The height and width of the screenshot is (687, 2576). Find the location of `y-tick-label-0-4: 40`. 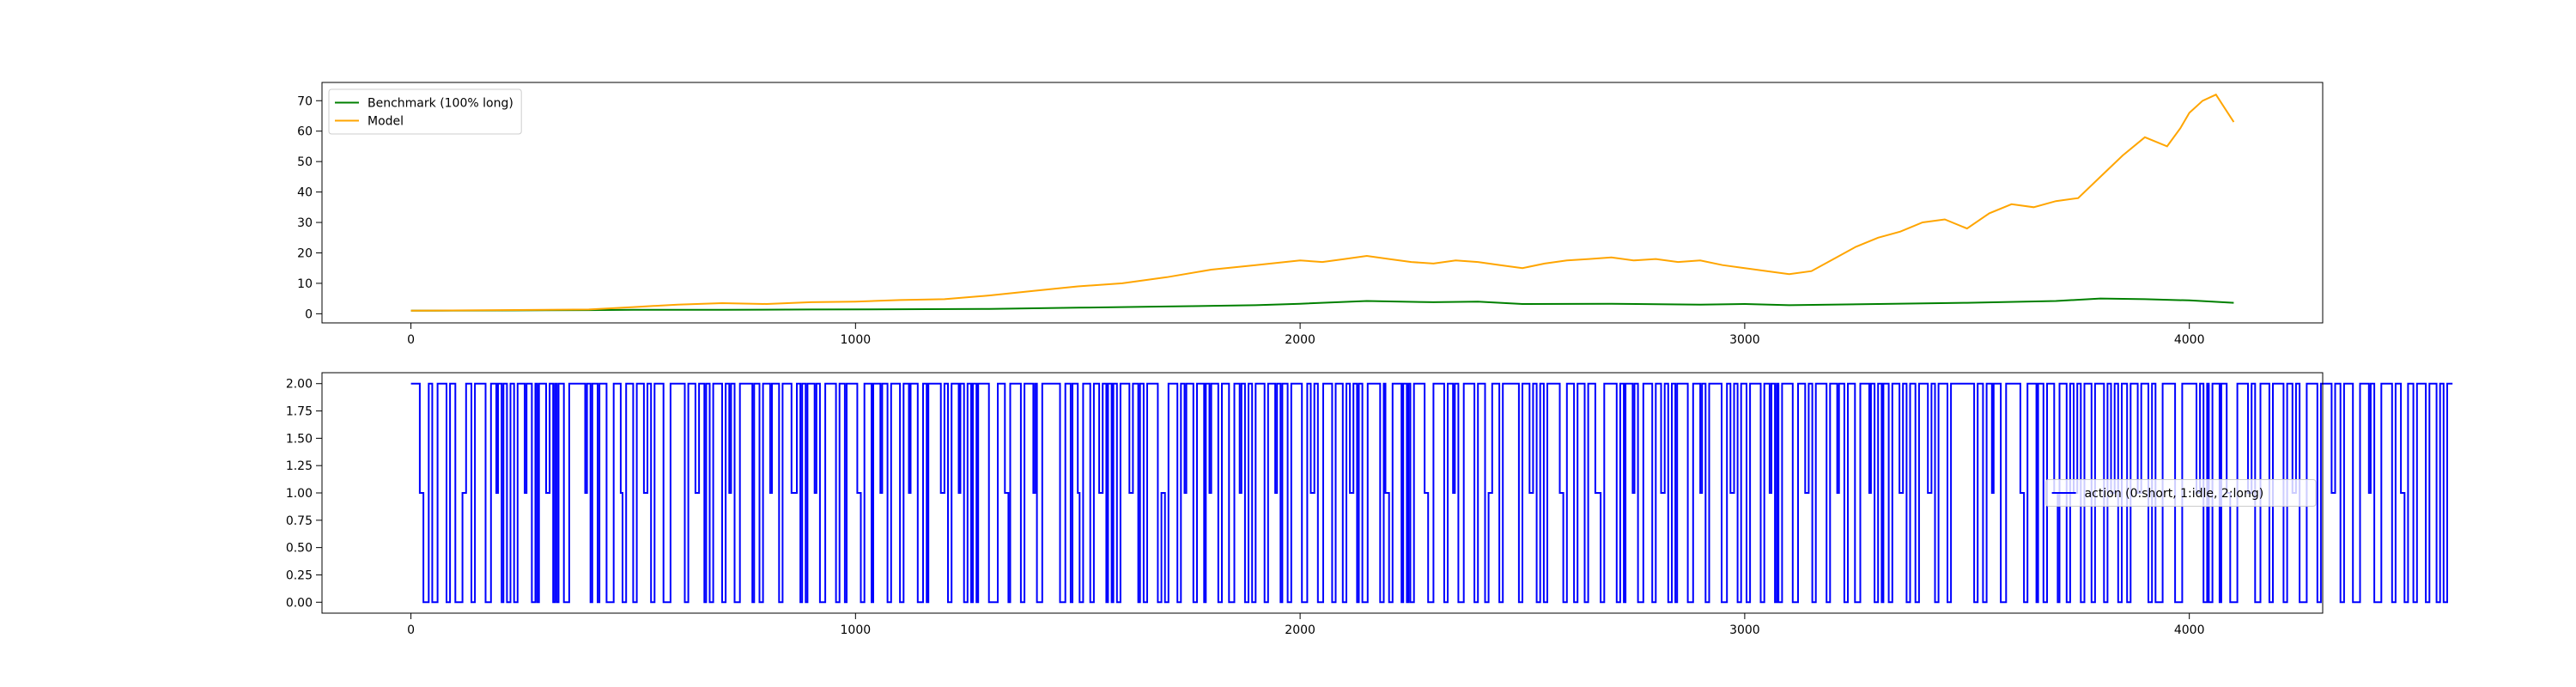

y-tick-label-0-4: 40 is located at coordinates (305, 193).